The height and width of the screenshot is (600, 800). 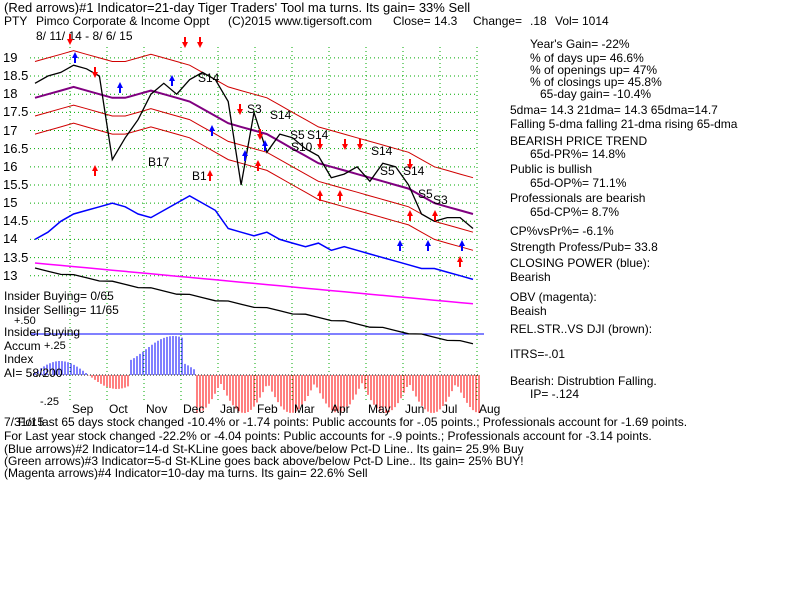 What do you see at coordinates (340, 409) in the screenshot?
I see `month-label: Apr` at bounding box center [340, 409].